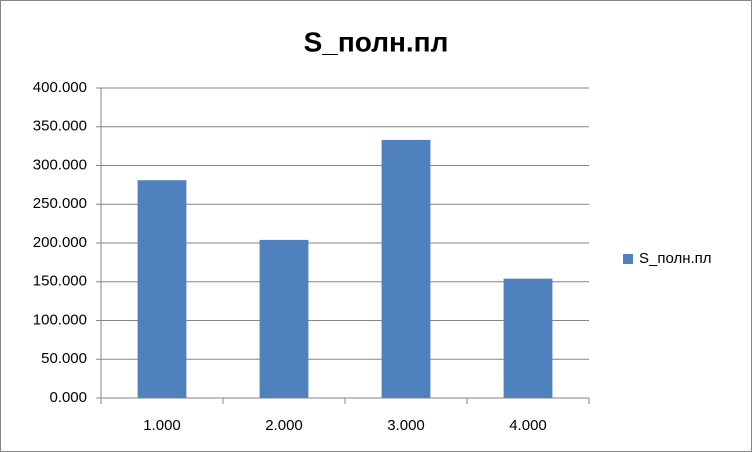 This screenshot has height=452, width=752. Describe the element at coordinates (68, 397) in the screenshot. I see `y-tick-label: 0.000` at that location.